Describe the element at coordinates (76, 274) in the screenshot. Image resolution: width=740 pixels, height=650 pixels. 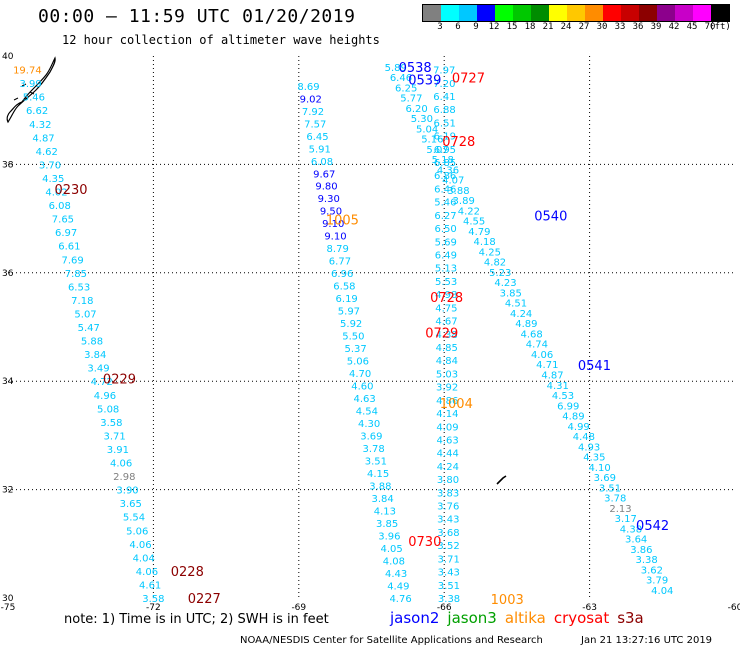
I see `swh-value: 7.85` at that location.